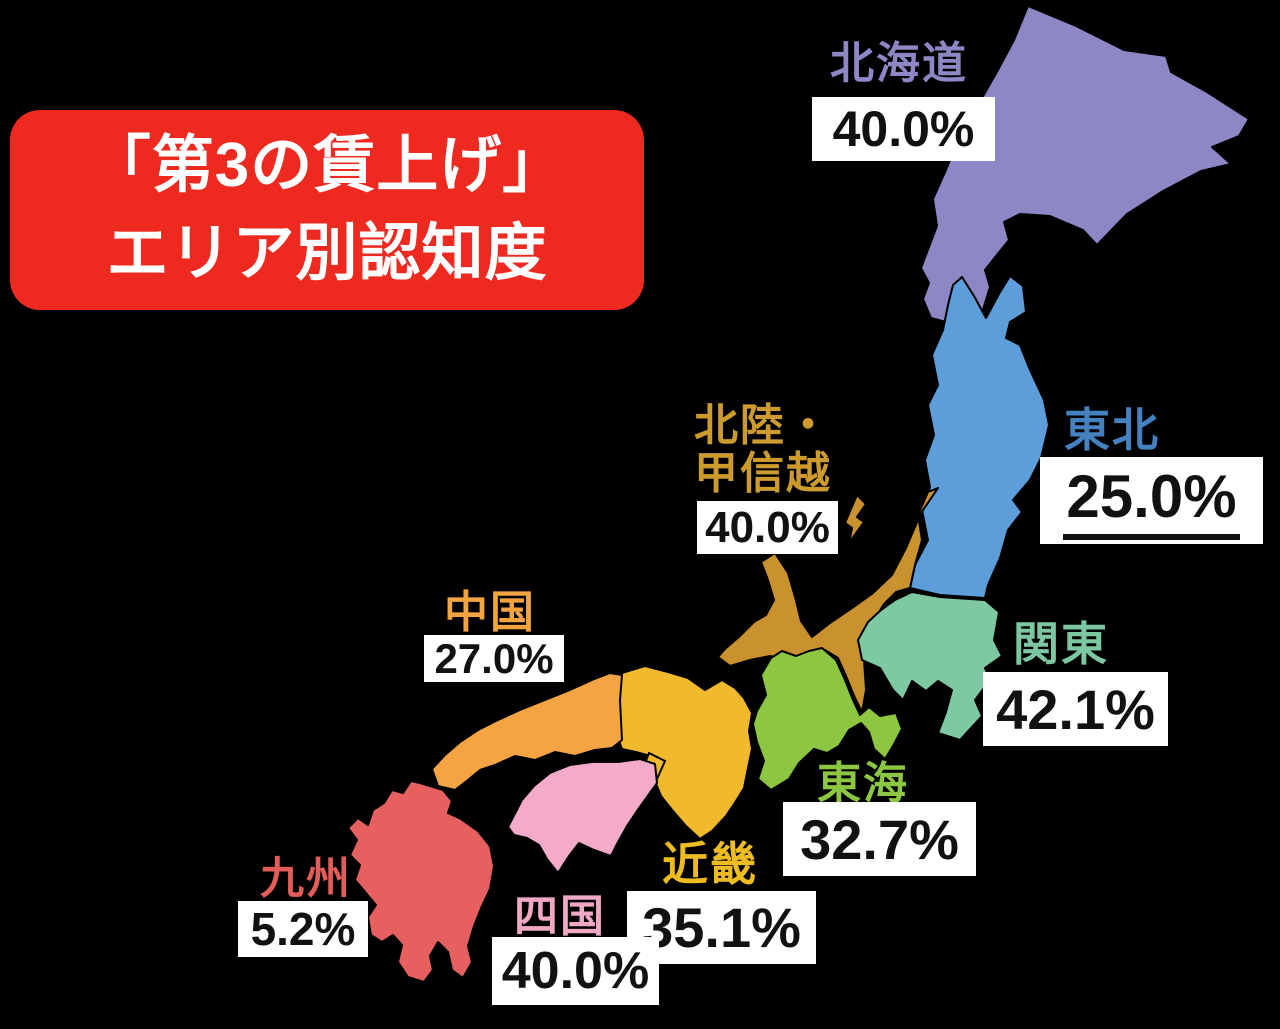 The image size is (1280, 1029). I want to click on region-value-text-hokkaido: 40.0%, so click(903, 129).